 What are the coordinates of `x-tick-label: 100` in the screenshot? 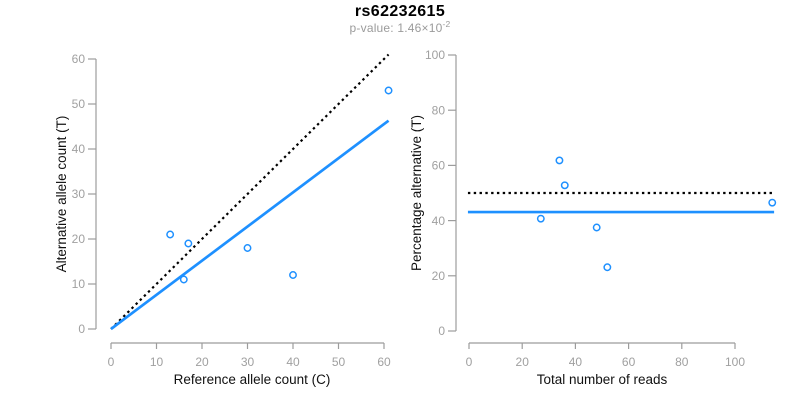 It's located at (735, 362).